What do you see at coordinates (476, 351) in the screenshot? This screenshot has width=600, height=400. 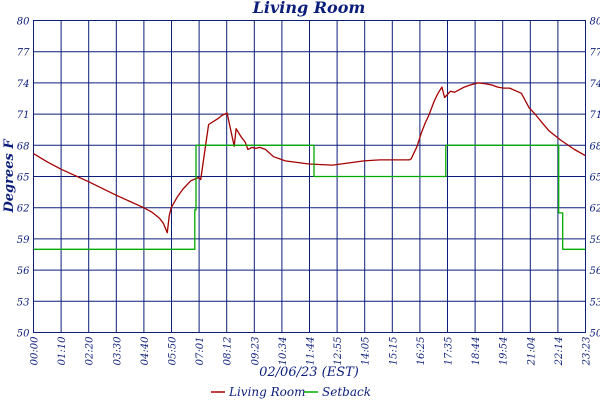 I see `x-tick-label: 18:44` at bounding box center [476, 351].